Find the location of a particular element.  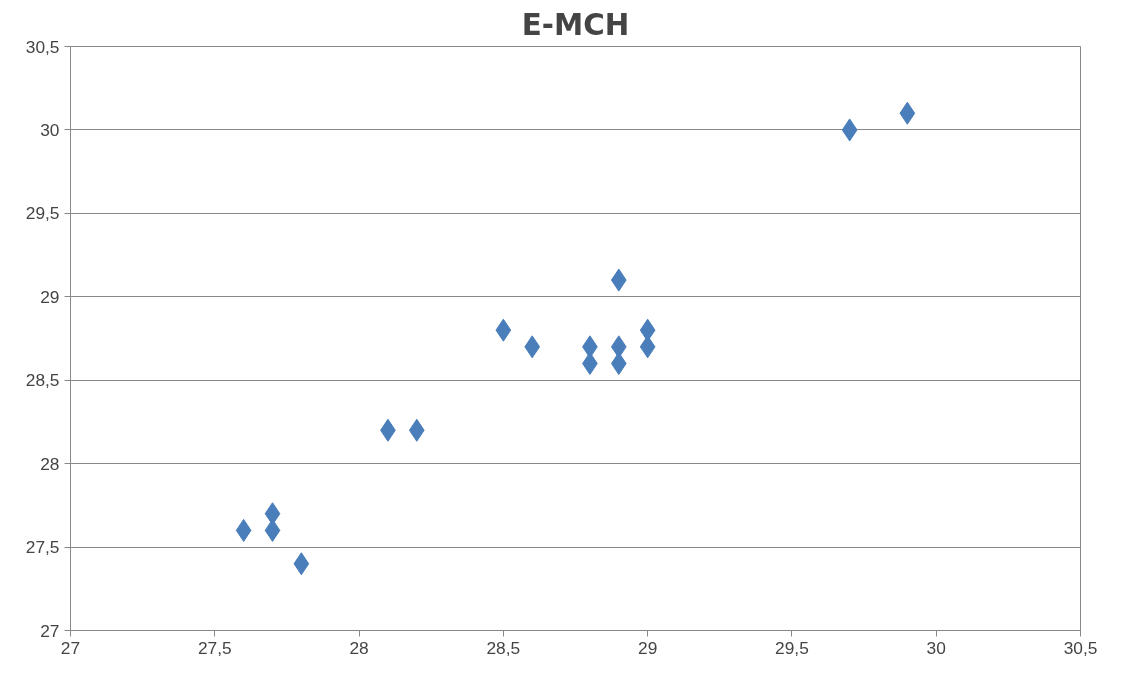

x-tick-label: 30 is located at coordinates (936, 647).